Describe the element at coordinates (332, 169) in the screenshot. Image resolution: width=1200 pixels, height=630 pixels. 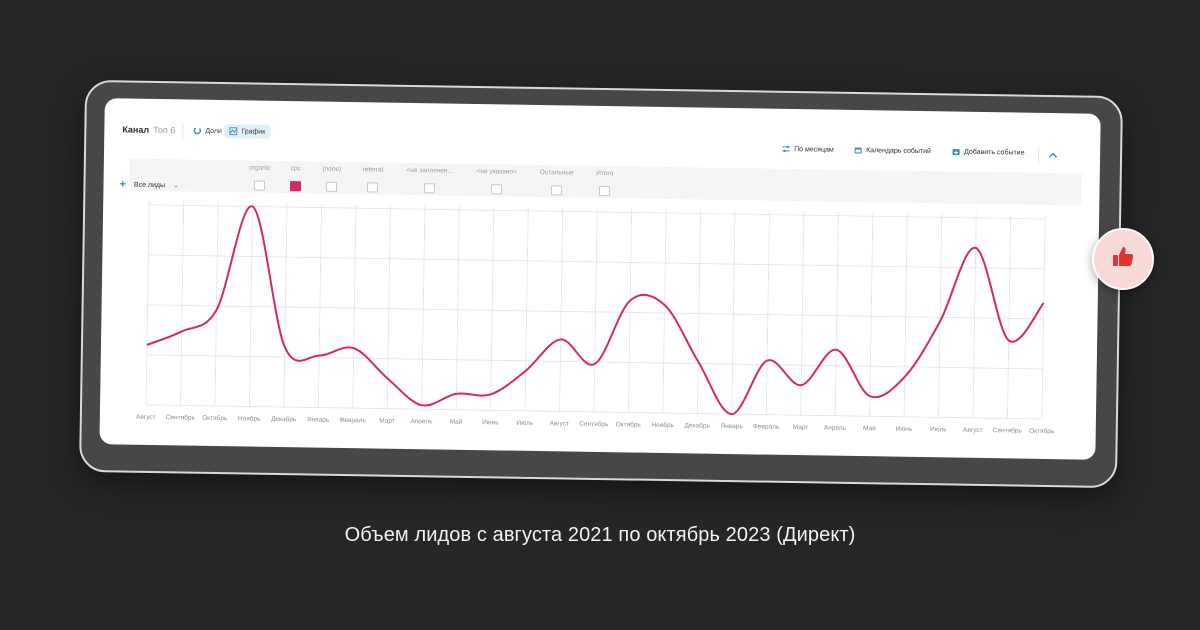
I see `series-column-header: (none)` at that location.